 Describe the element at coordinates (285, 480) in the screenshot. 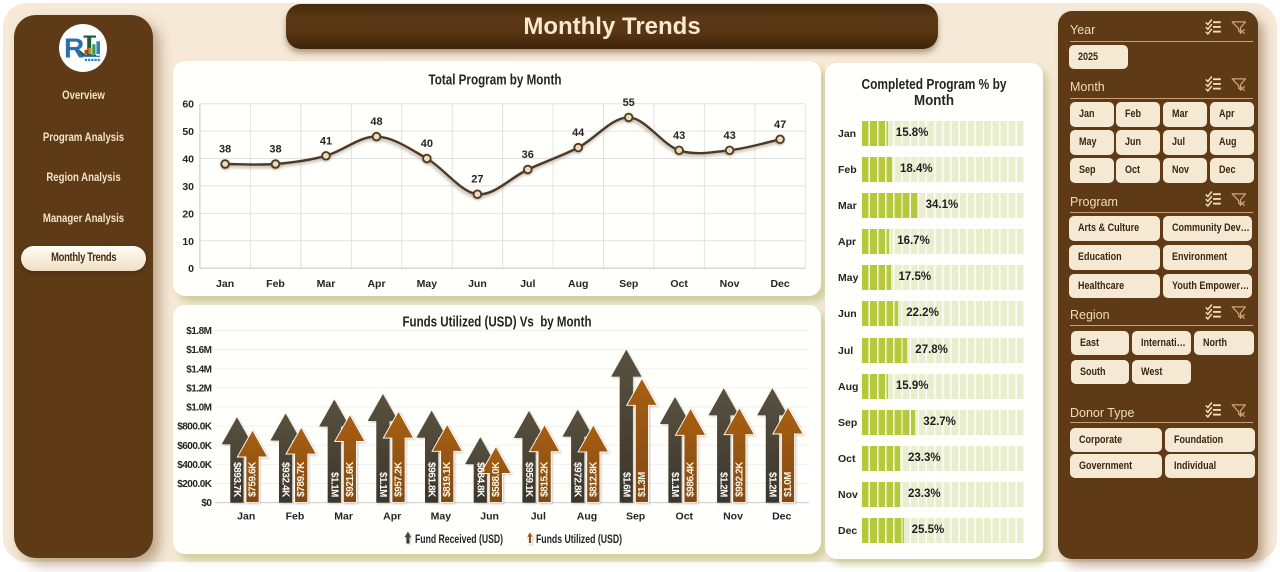

I see `svg-text: $932.4K` at that location.